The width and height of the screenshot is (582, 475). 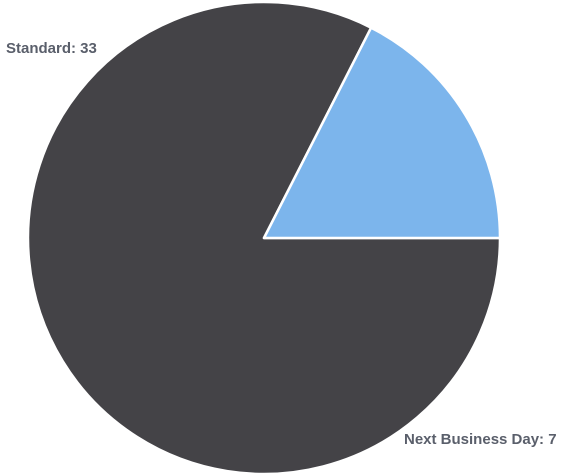 What do you see at coordinates (51, 48) in the screenshot?
I see `pie-label-standard: Standard: 33` at bounding box center [51, 48].